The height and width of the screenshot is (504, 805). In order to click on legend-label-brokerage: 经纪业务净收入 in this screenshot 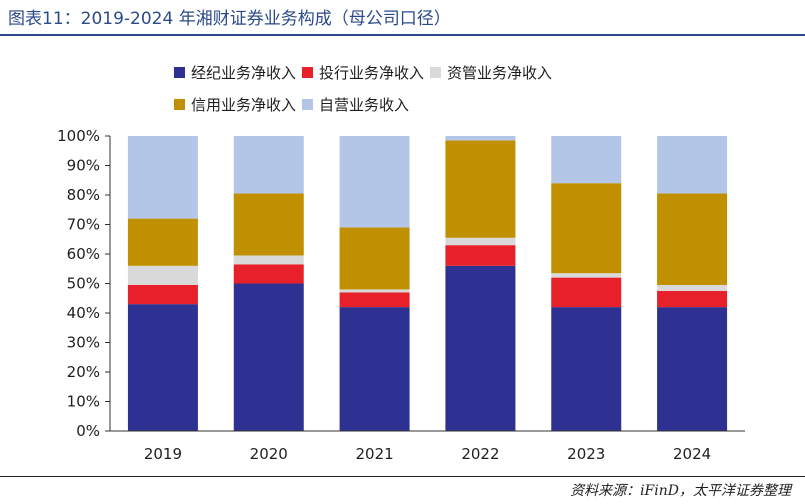, I will do `click(244, 72)`.